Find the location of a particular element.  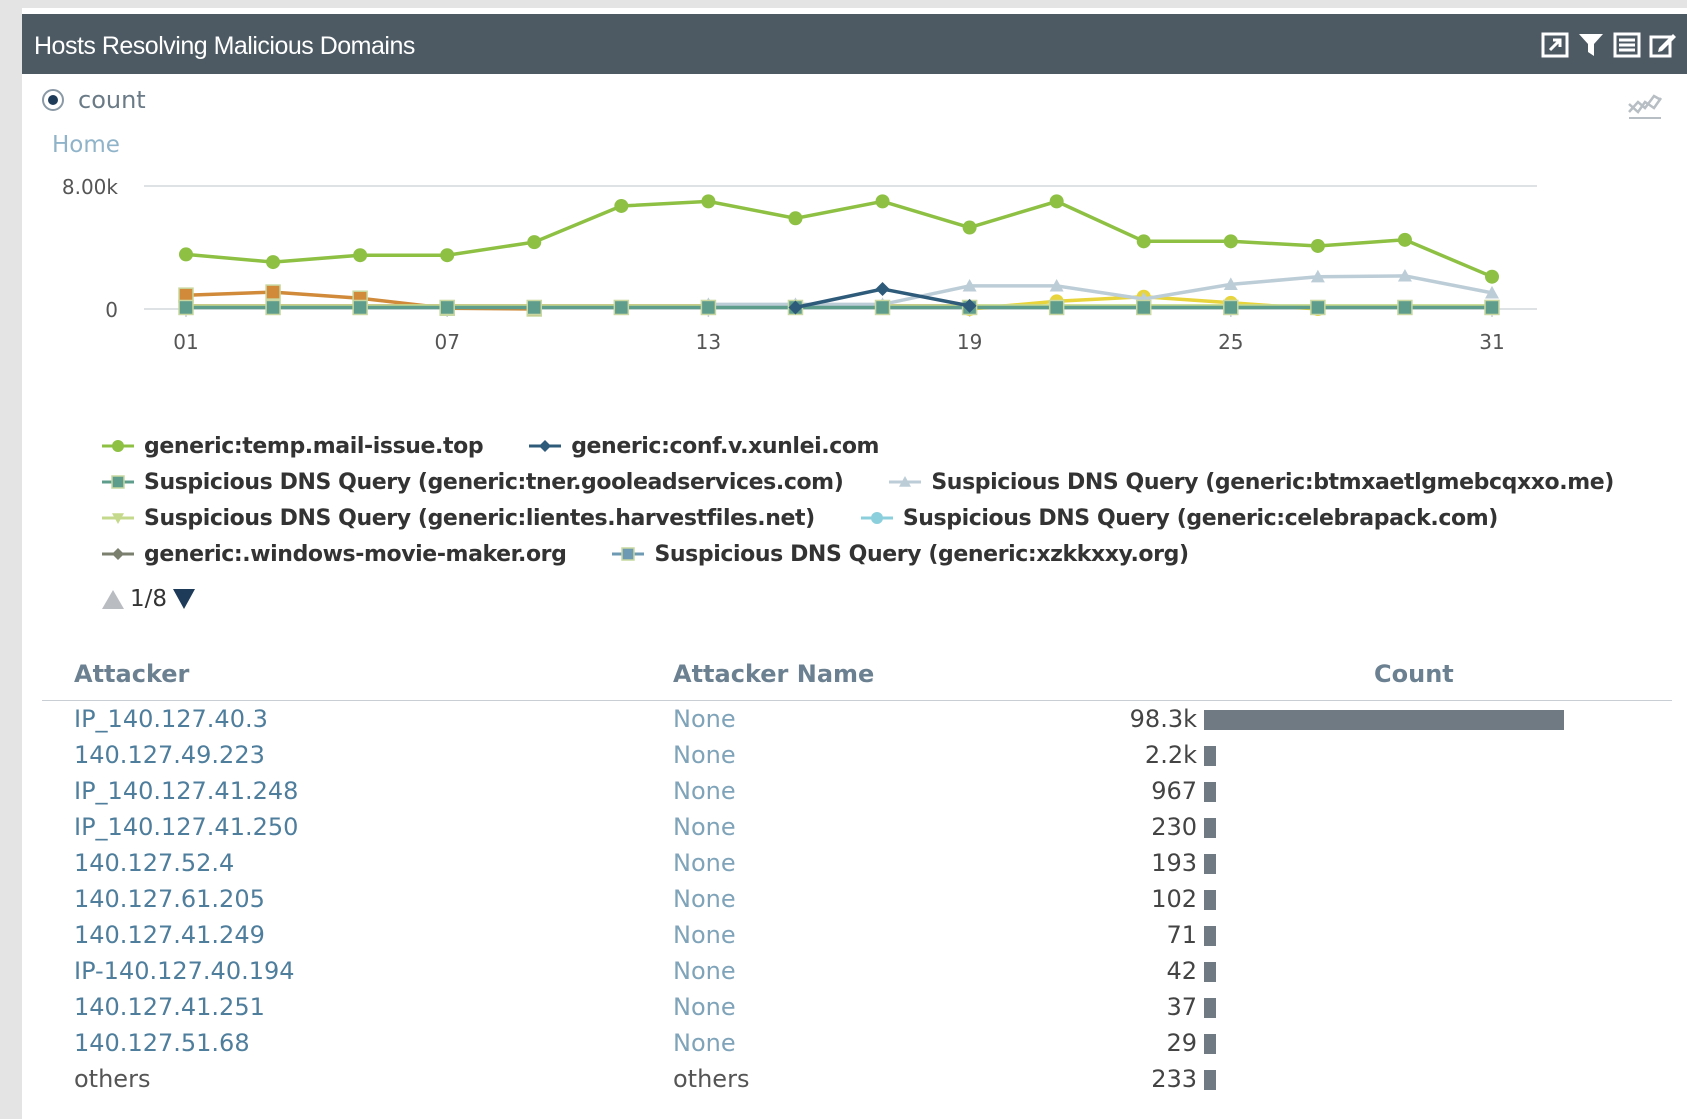

y-tick-label: 8.00k is located at coordinates (90, 187).